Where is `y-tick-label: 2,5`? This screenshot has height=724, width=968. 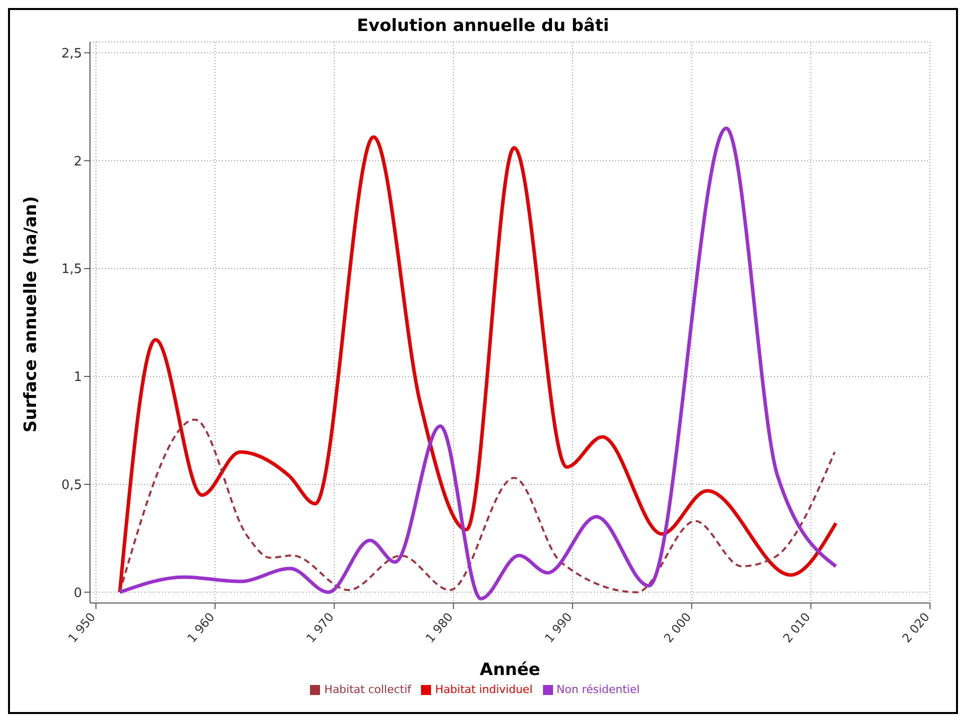
y-tick-label: 2,5 is located at coordinates (71, 54).